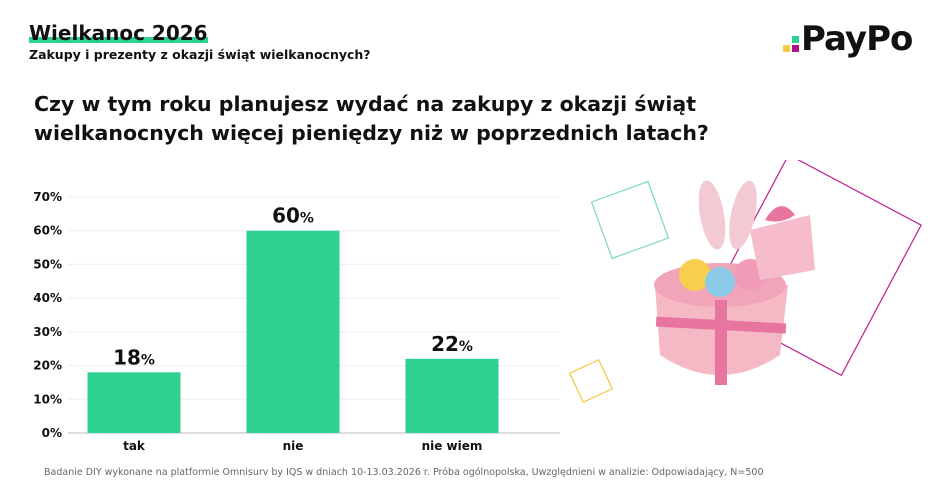  Describe the element at coordinates (134, 357) in the screenshot. I see `data-label: 18%` at that location.